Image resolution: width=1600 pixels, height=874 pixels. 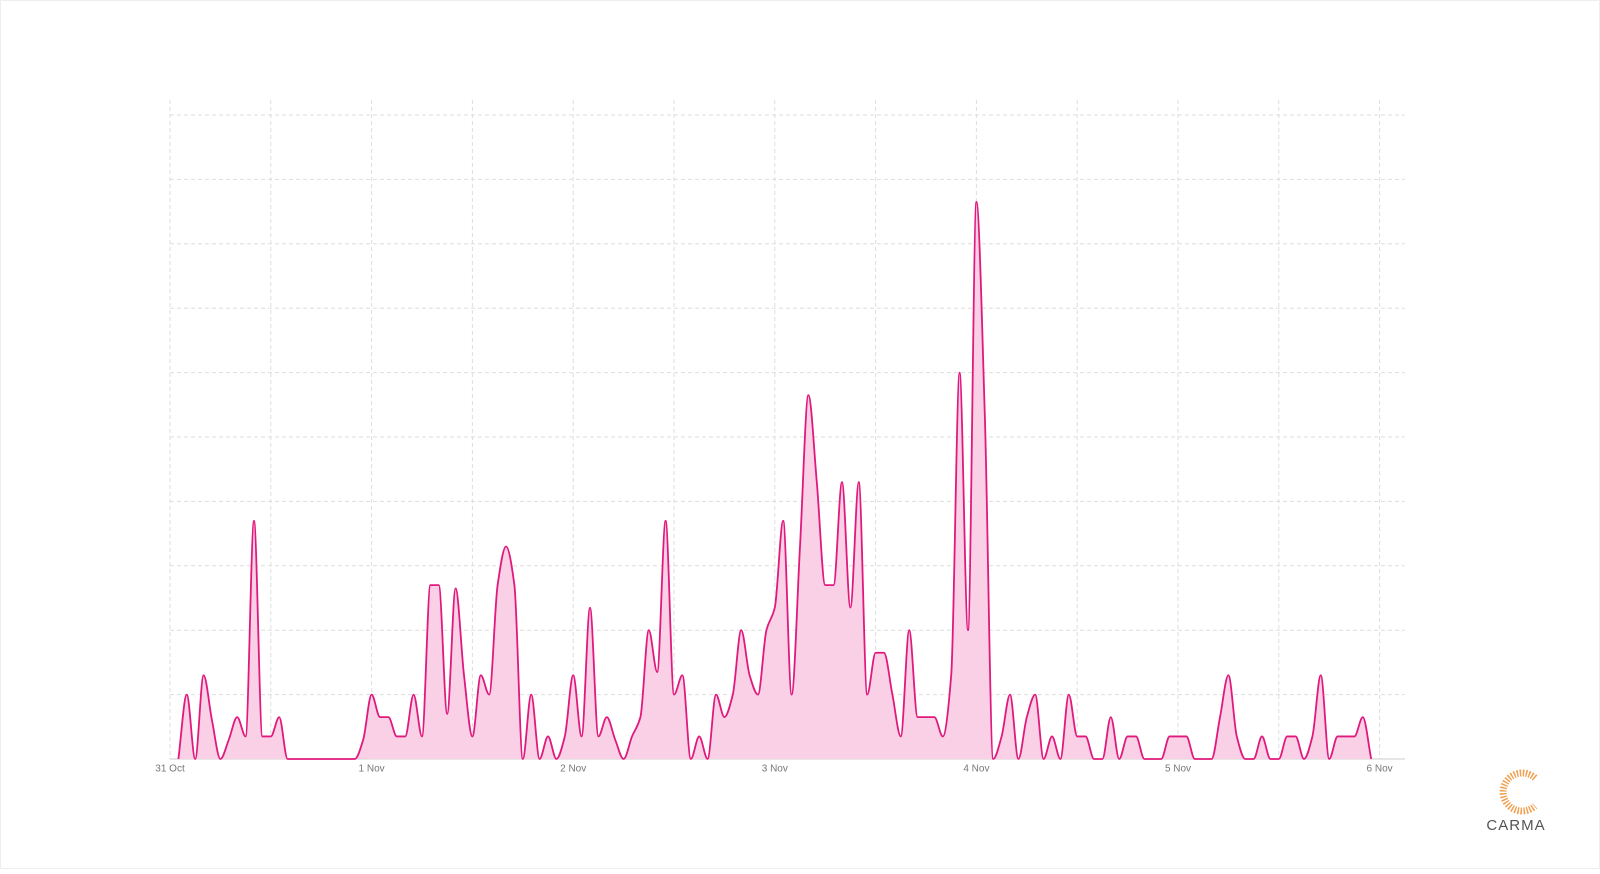 What do you see at coordinates (775, 769) in the screenshot?
I see `x-tick-label: 3 Nov` at bounding box center [775, 769].